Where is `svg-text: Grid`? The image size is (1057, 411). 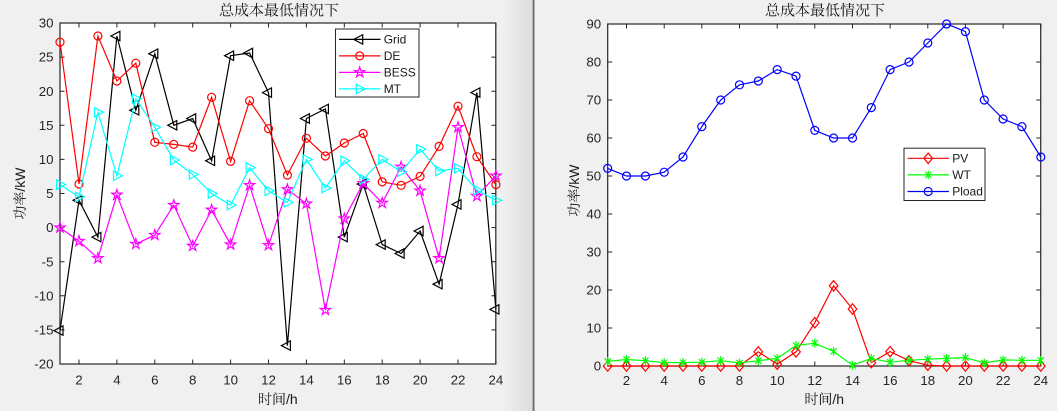
svg-text: Grid is located at coordinates (395, 40).